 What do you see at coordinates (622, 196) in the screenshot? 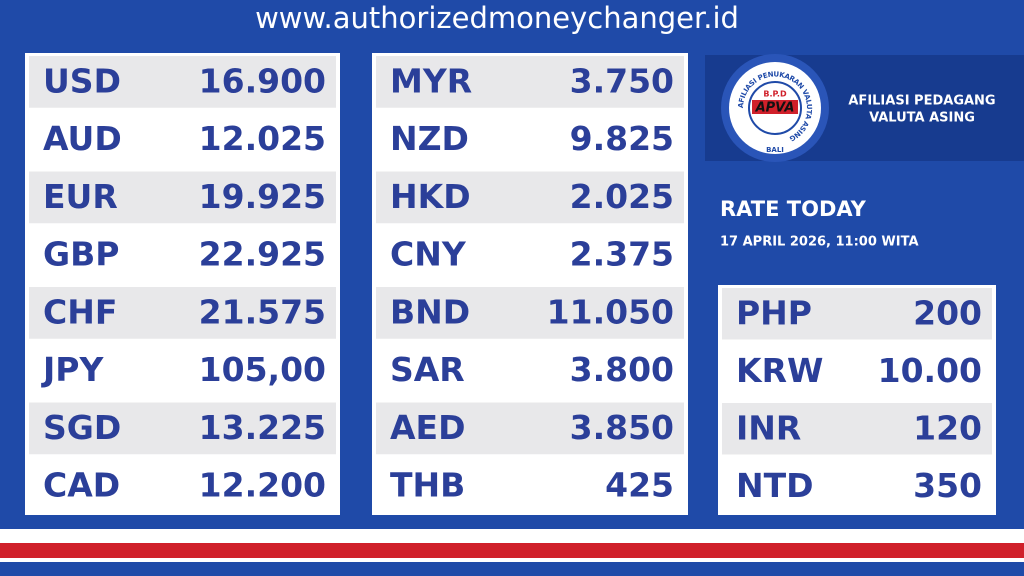
I see `currency-rate: 2.025` at bounding box center [622, 196].